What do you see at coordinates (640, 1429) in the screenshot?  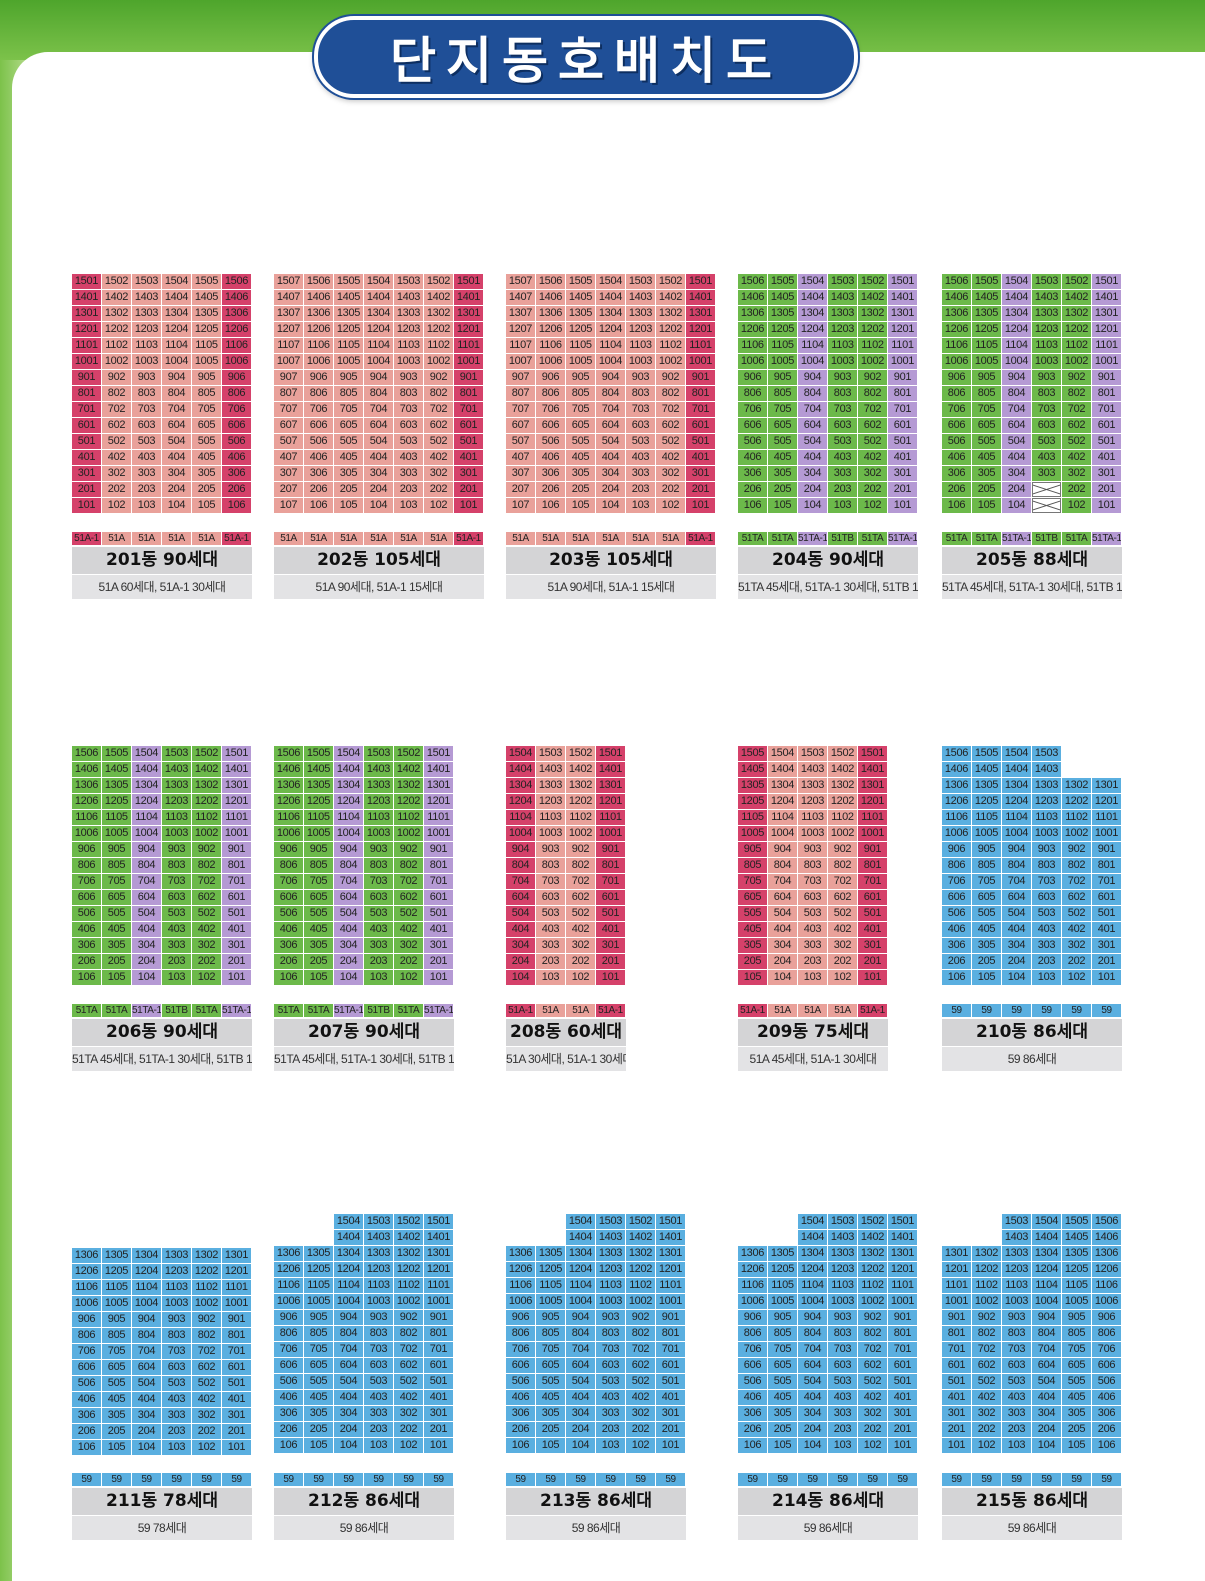 I see `unit-cell: 202` at bounding box center [640, 1429].